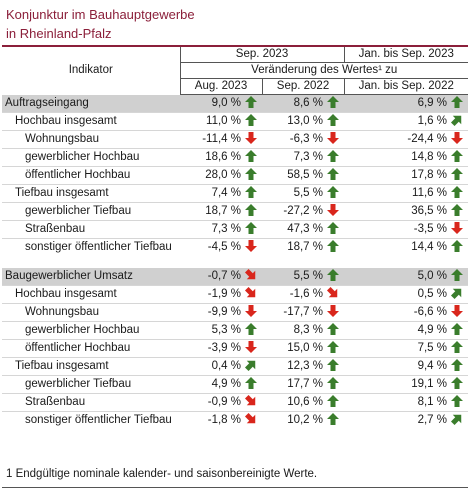  Describe the element at coordinates (406, 294) in the screenshot. I see `value-cell: 0,5 %` at that location.